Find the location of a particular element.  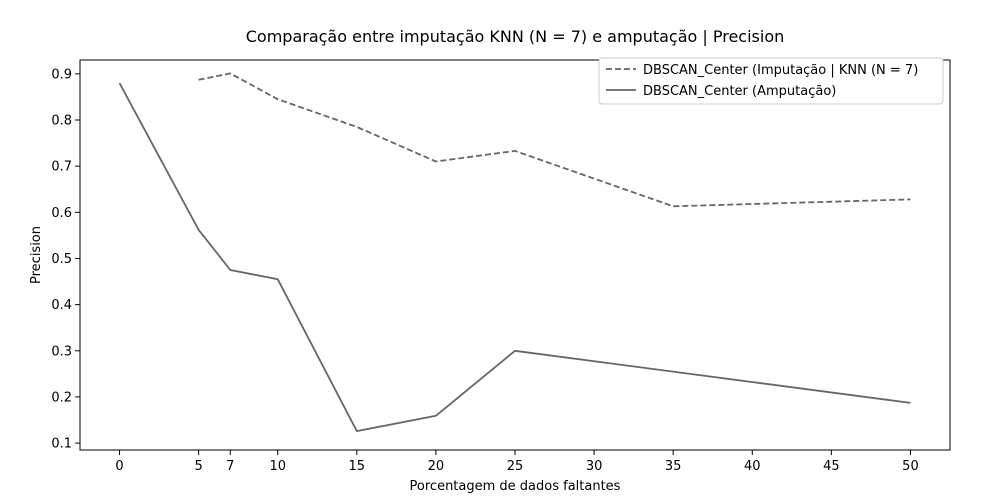

y-axis: 0.1 0.2 0.3 0.4 0.5 0.6 0.7 0.8 0.9 is located at coordinates (65, 259).